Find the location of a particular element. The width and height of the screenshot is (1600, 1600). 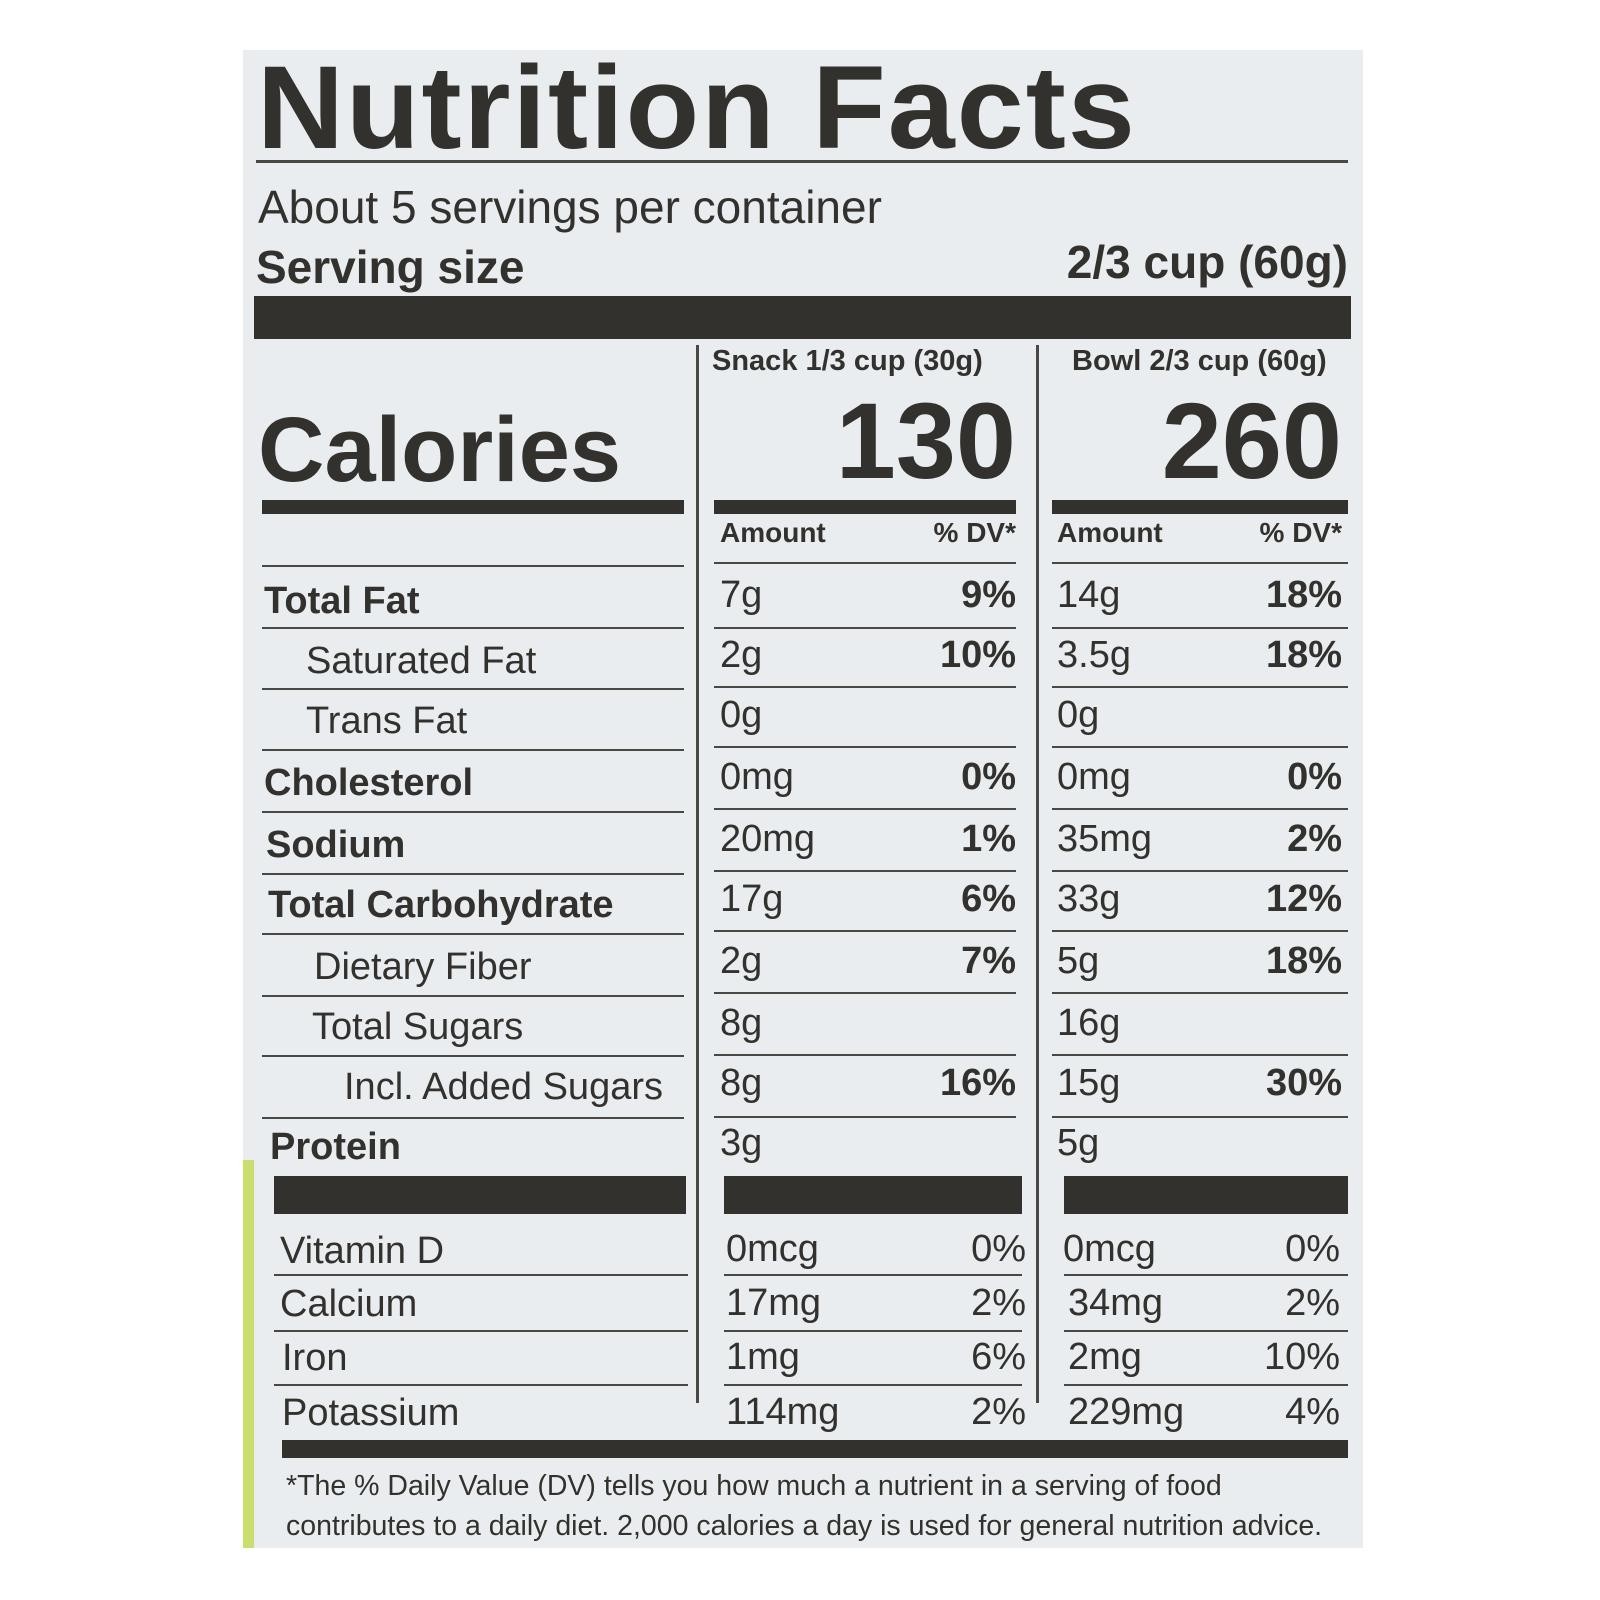

vitamin-name: Iron is located at coordinates (315, 1358).